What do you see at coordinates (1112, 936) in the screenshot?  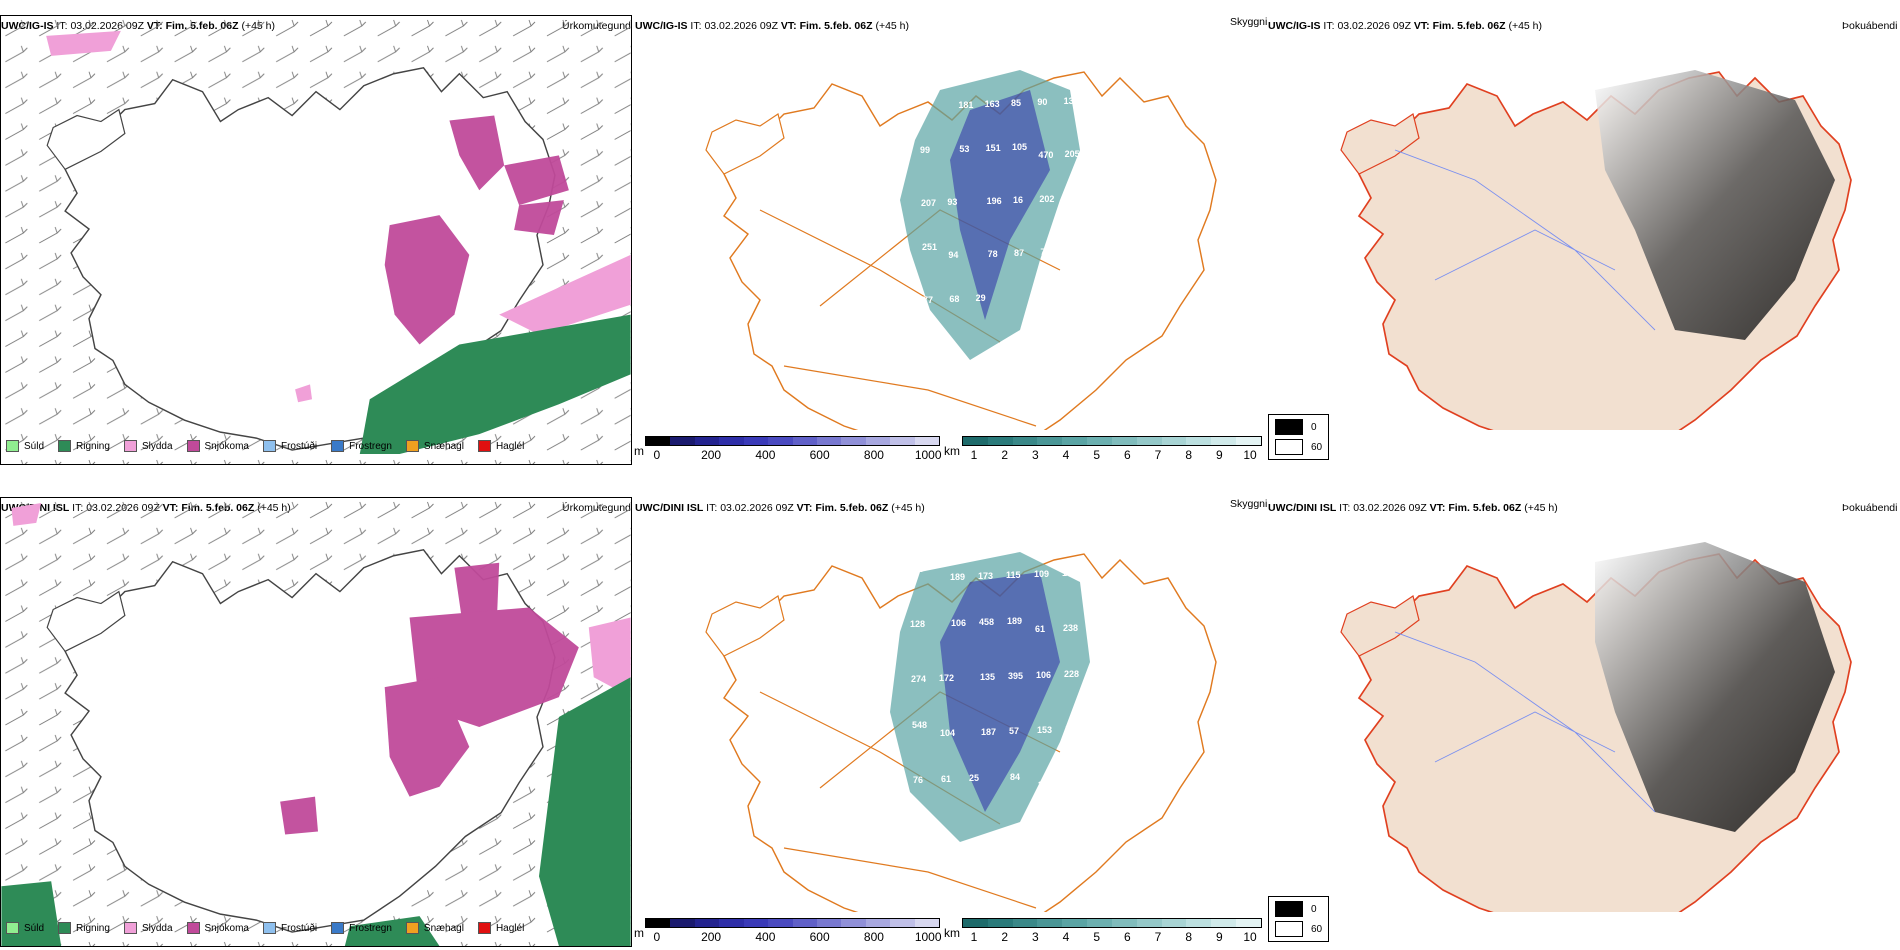 I see `km-colorbar-ticks: 1 2 3 4 5 6 7 8 9 10` at bounding box center [1112, 936].